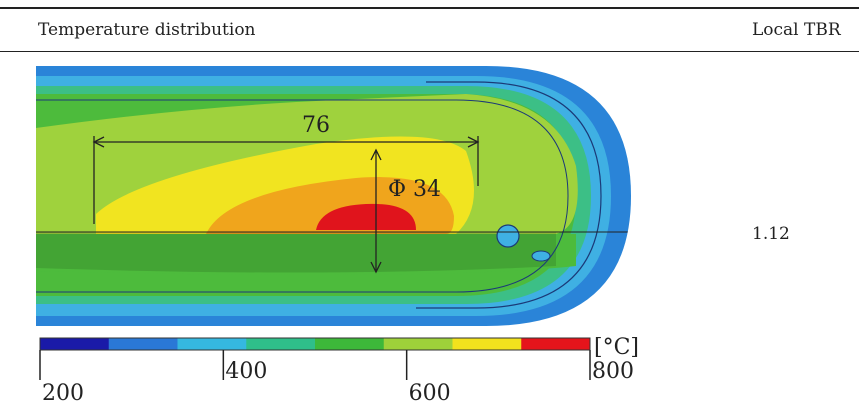 Image resolution: width=859 pixels, height=405 pixels. I want to click on coolant-pipe, so click(508, 236).